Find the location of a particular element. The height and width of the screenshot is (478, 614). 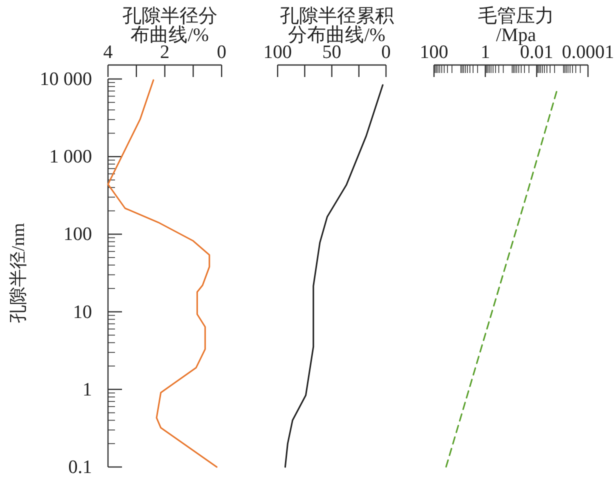

y-tick-label: 10 is located at coordinates (82, 312).